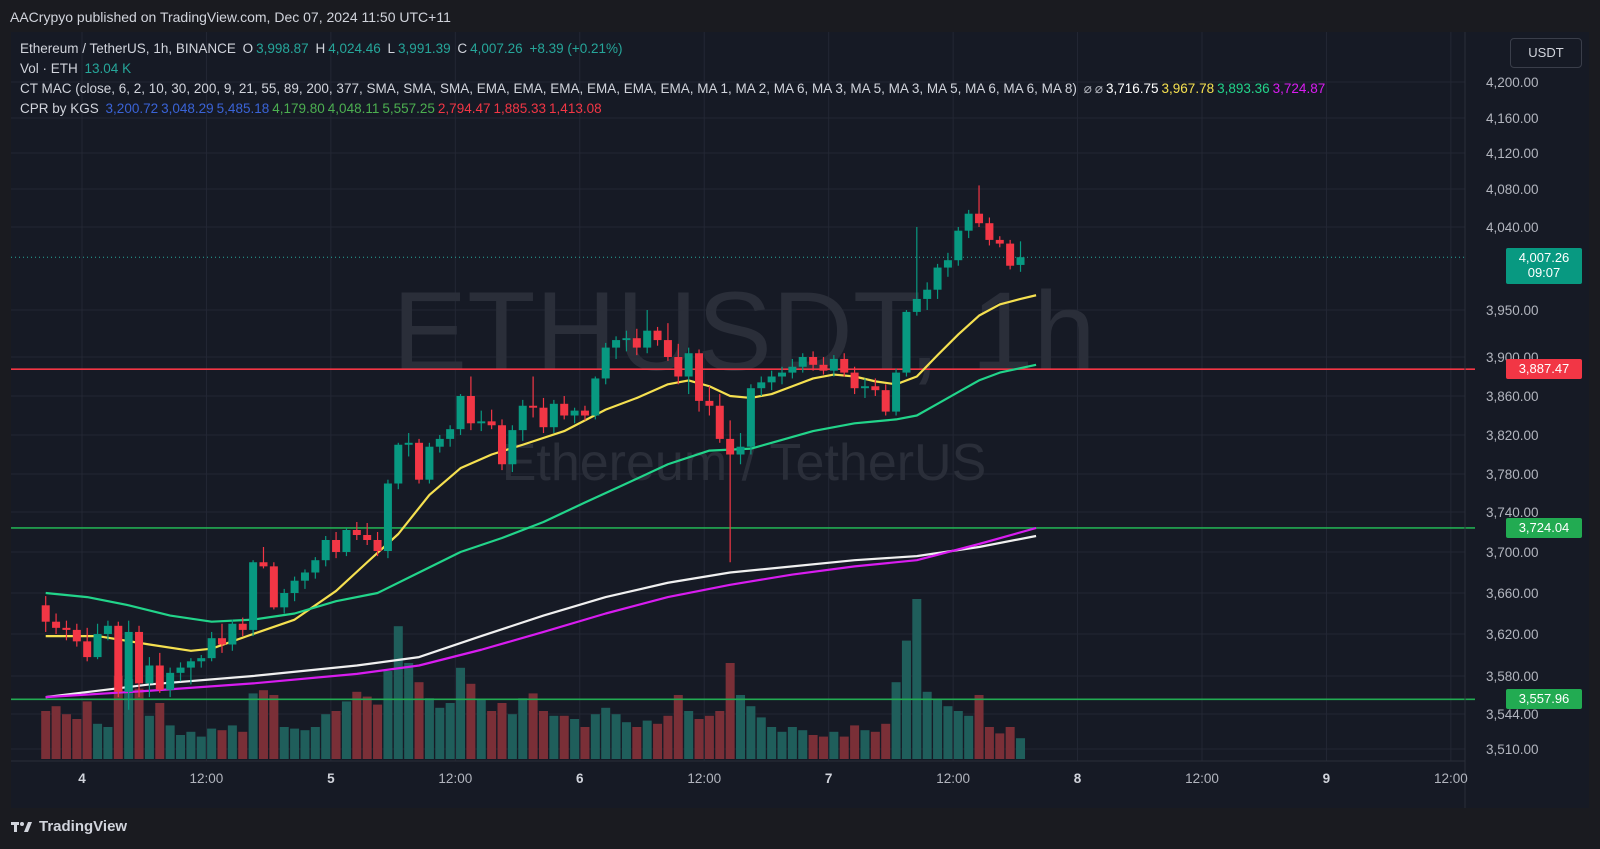 The height and width of the screenshot is (849, 1600). What do you see at coordinates (1512, 82) in the screenshot?
I see `price-tick-label: 4,200.00` at bounding box center [1512, 82].